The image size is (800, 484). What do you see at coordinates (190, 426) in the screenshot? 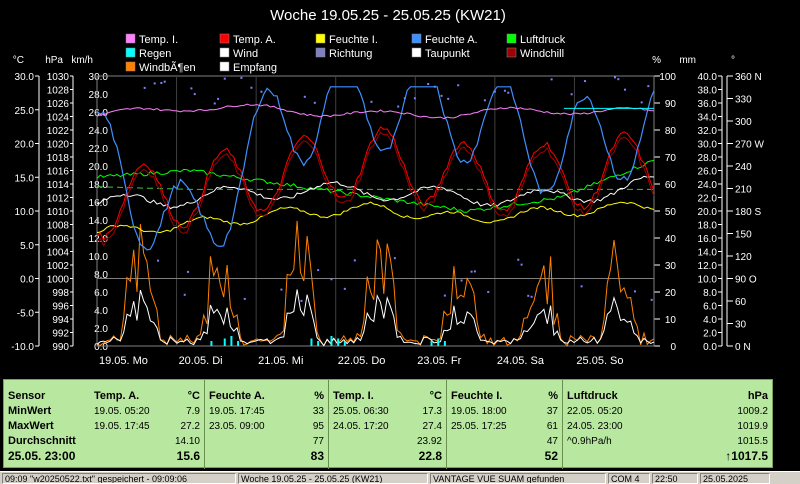
I see `max-value: 27.2` at bounding box center [190, 426].